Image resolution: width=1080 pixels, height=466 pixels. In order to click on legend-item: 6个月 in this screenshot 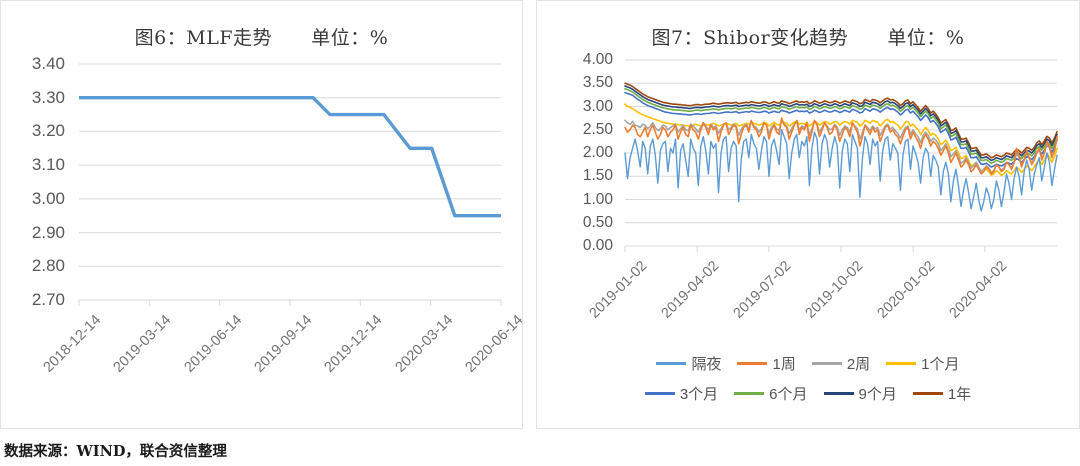, I will do `click(771, 393)`.